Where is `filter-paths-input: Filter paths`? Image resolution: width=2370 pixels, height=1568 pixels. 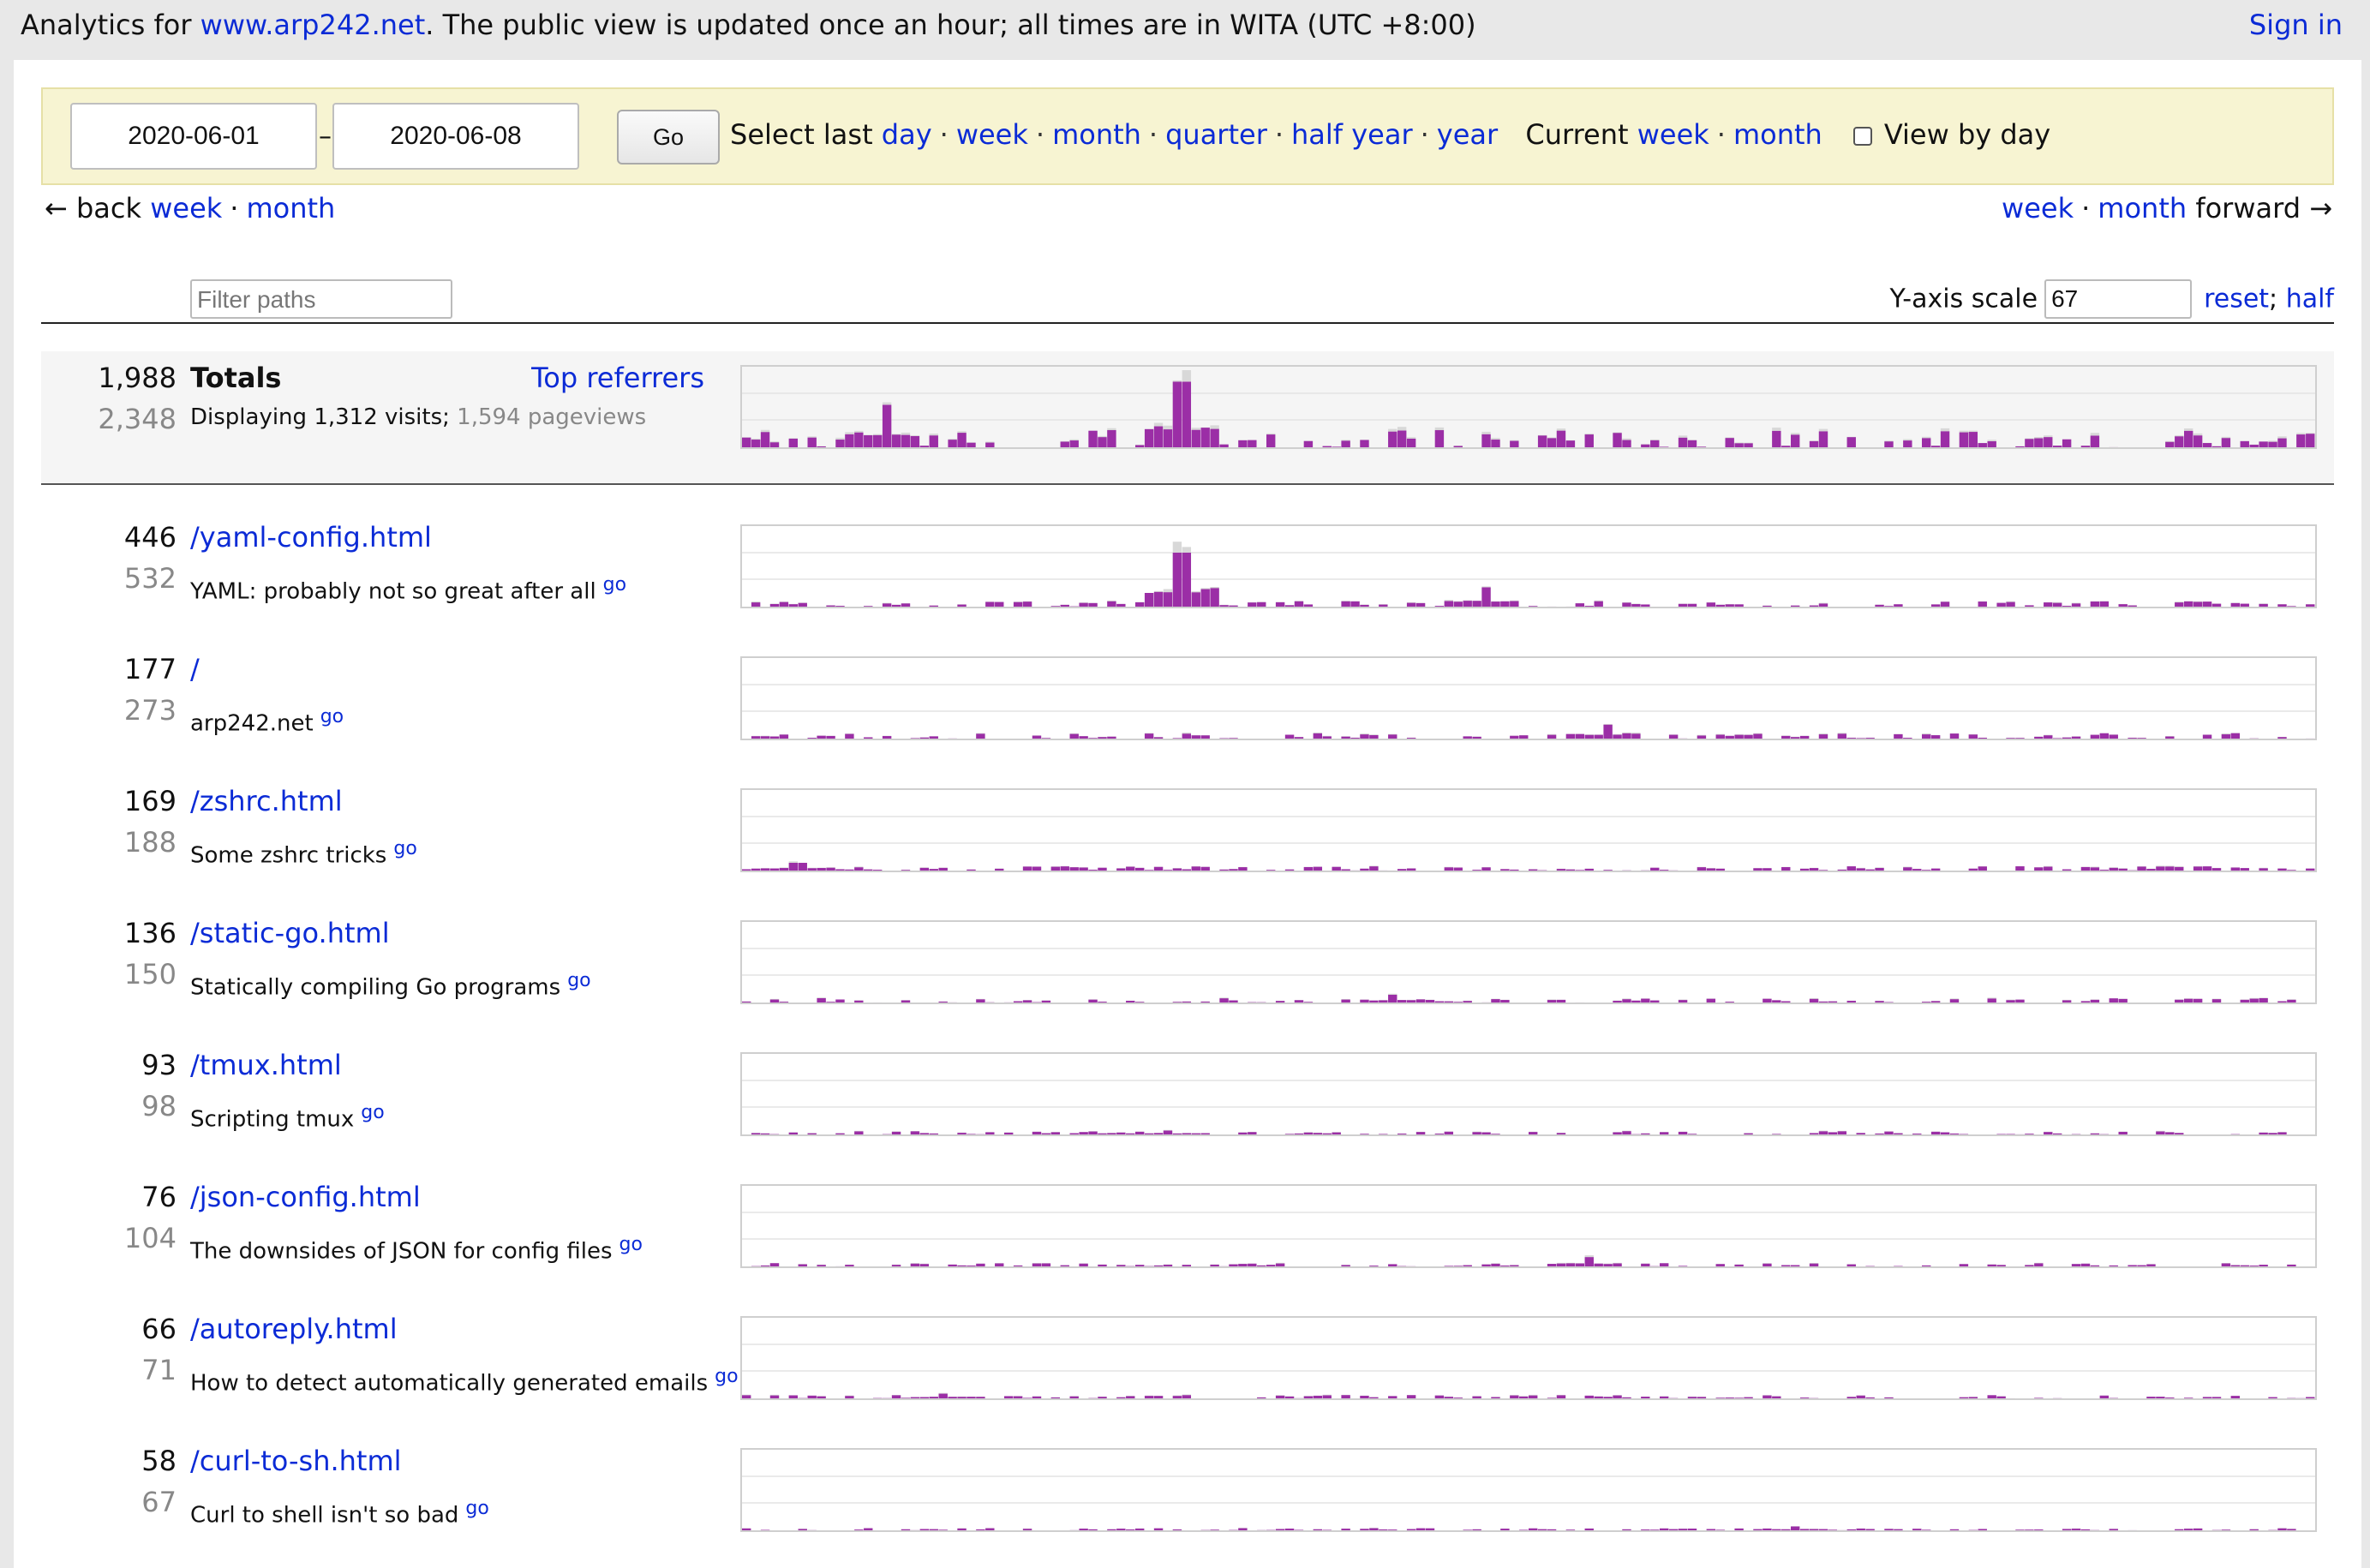 filter-paths-input: Filter paths is located at coordinates (321, 299).